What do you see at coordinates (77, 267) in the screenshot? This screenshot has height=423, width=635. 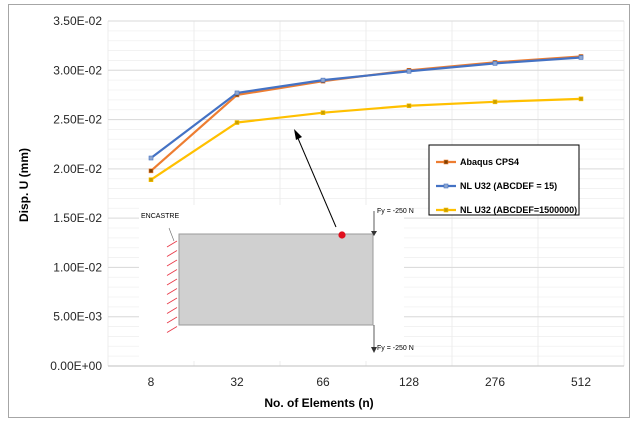 I see `y-tick-label: 1.00E-02` at bounding box center [77, 267].